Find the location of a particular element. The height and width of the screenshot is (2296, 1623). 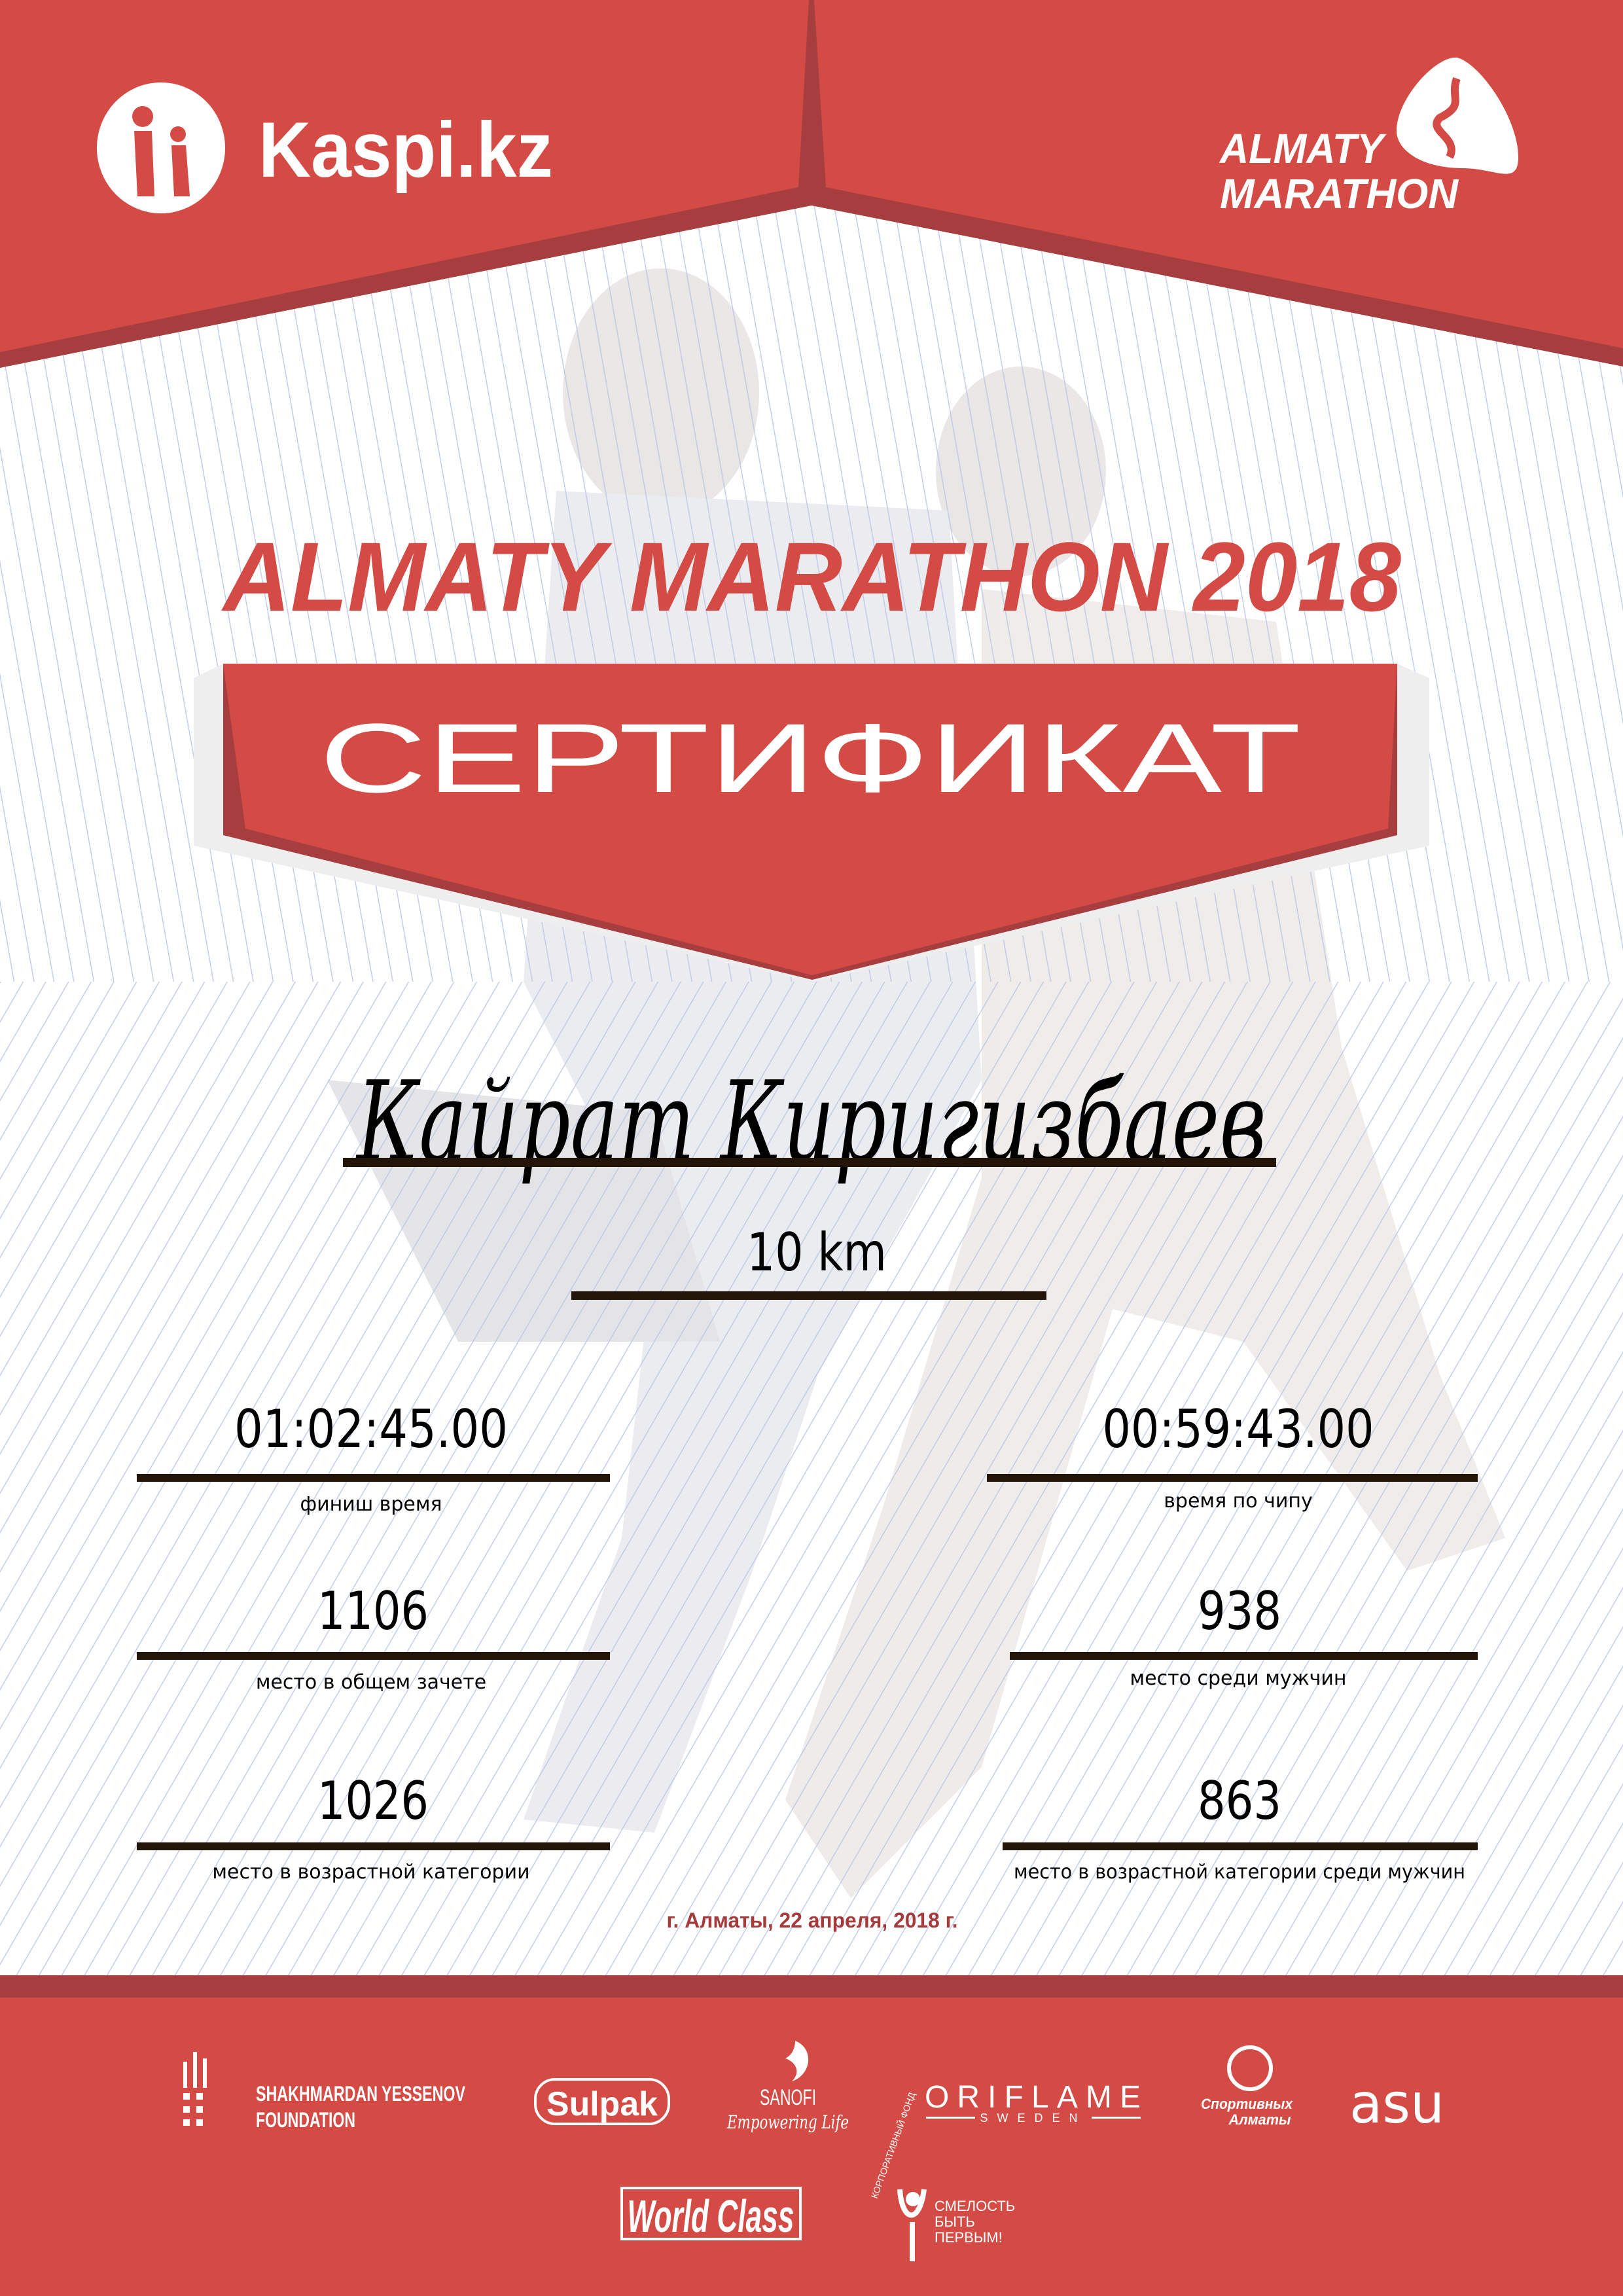

sponsor-sulpak-logo: Sulpak is located at coordinates (602, 2101).